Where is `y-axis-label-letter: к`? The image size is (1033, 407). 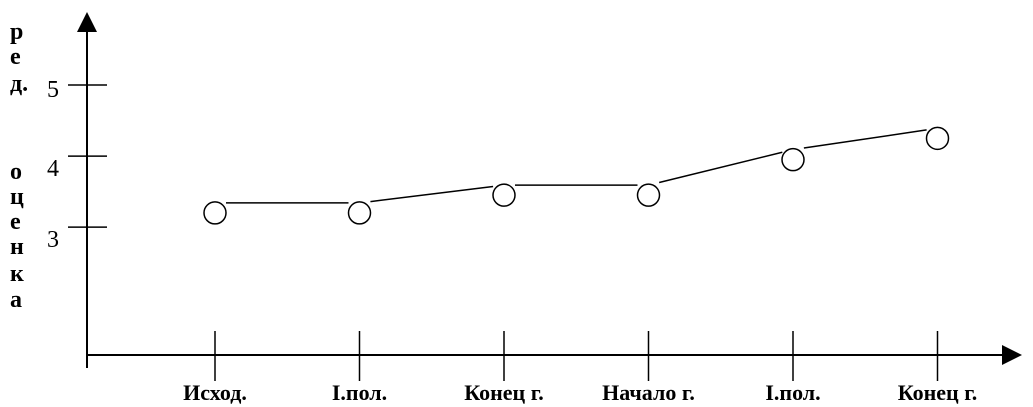 y-axis-label-letter: к is located at coordinates (17, 274).